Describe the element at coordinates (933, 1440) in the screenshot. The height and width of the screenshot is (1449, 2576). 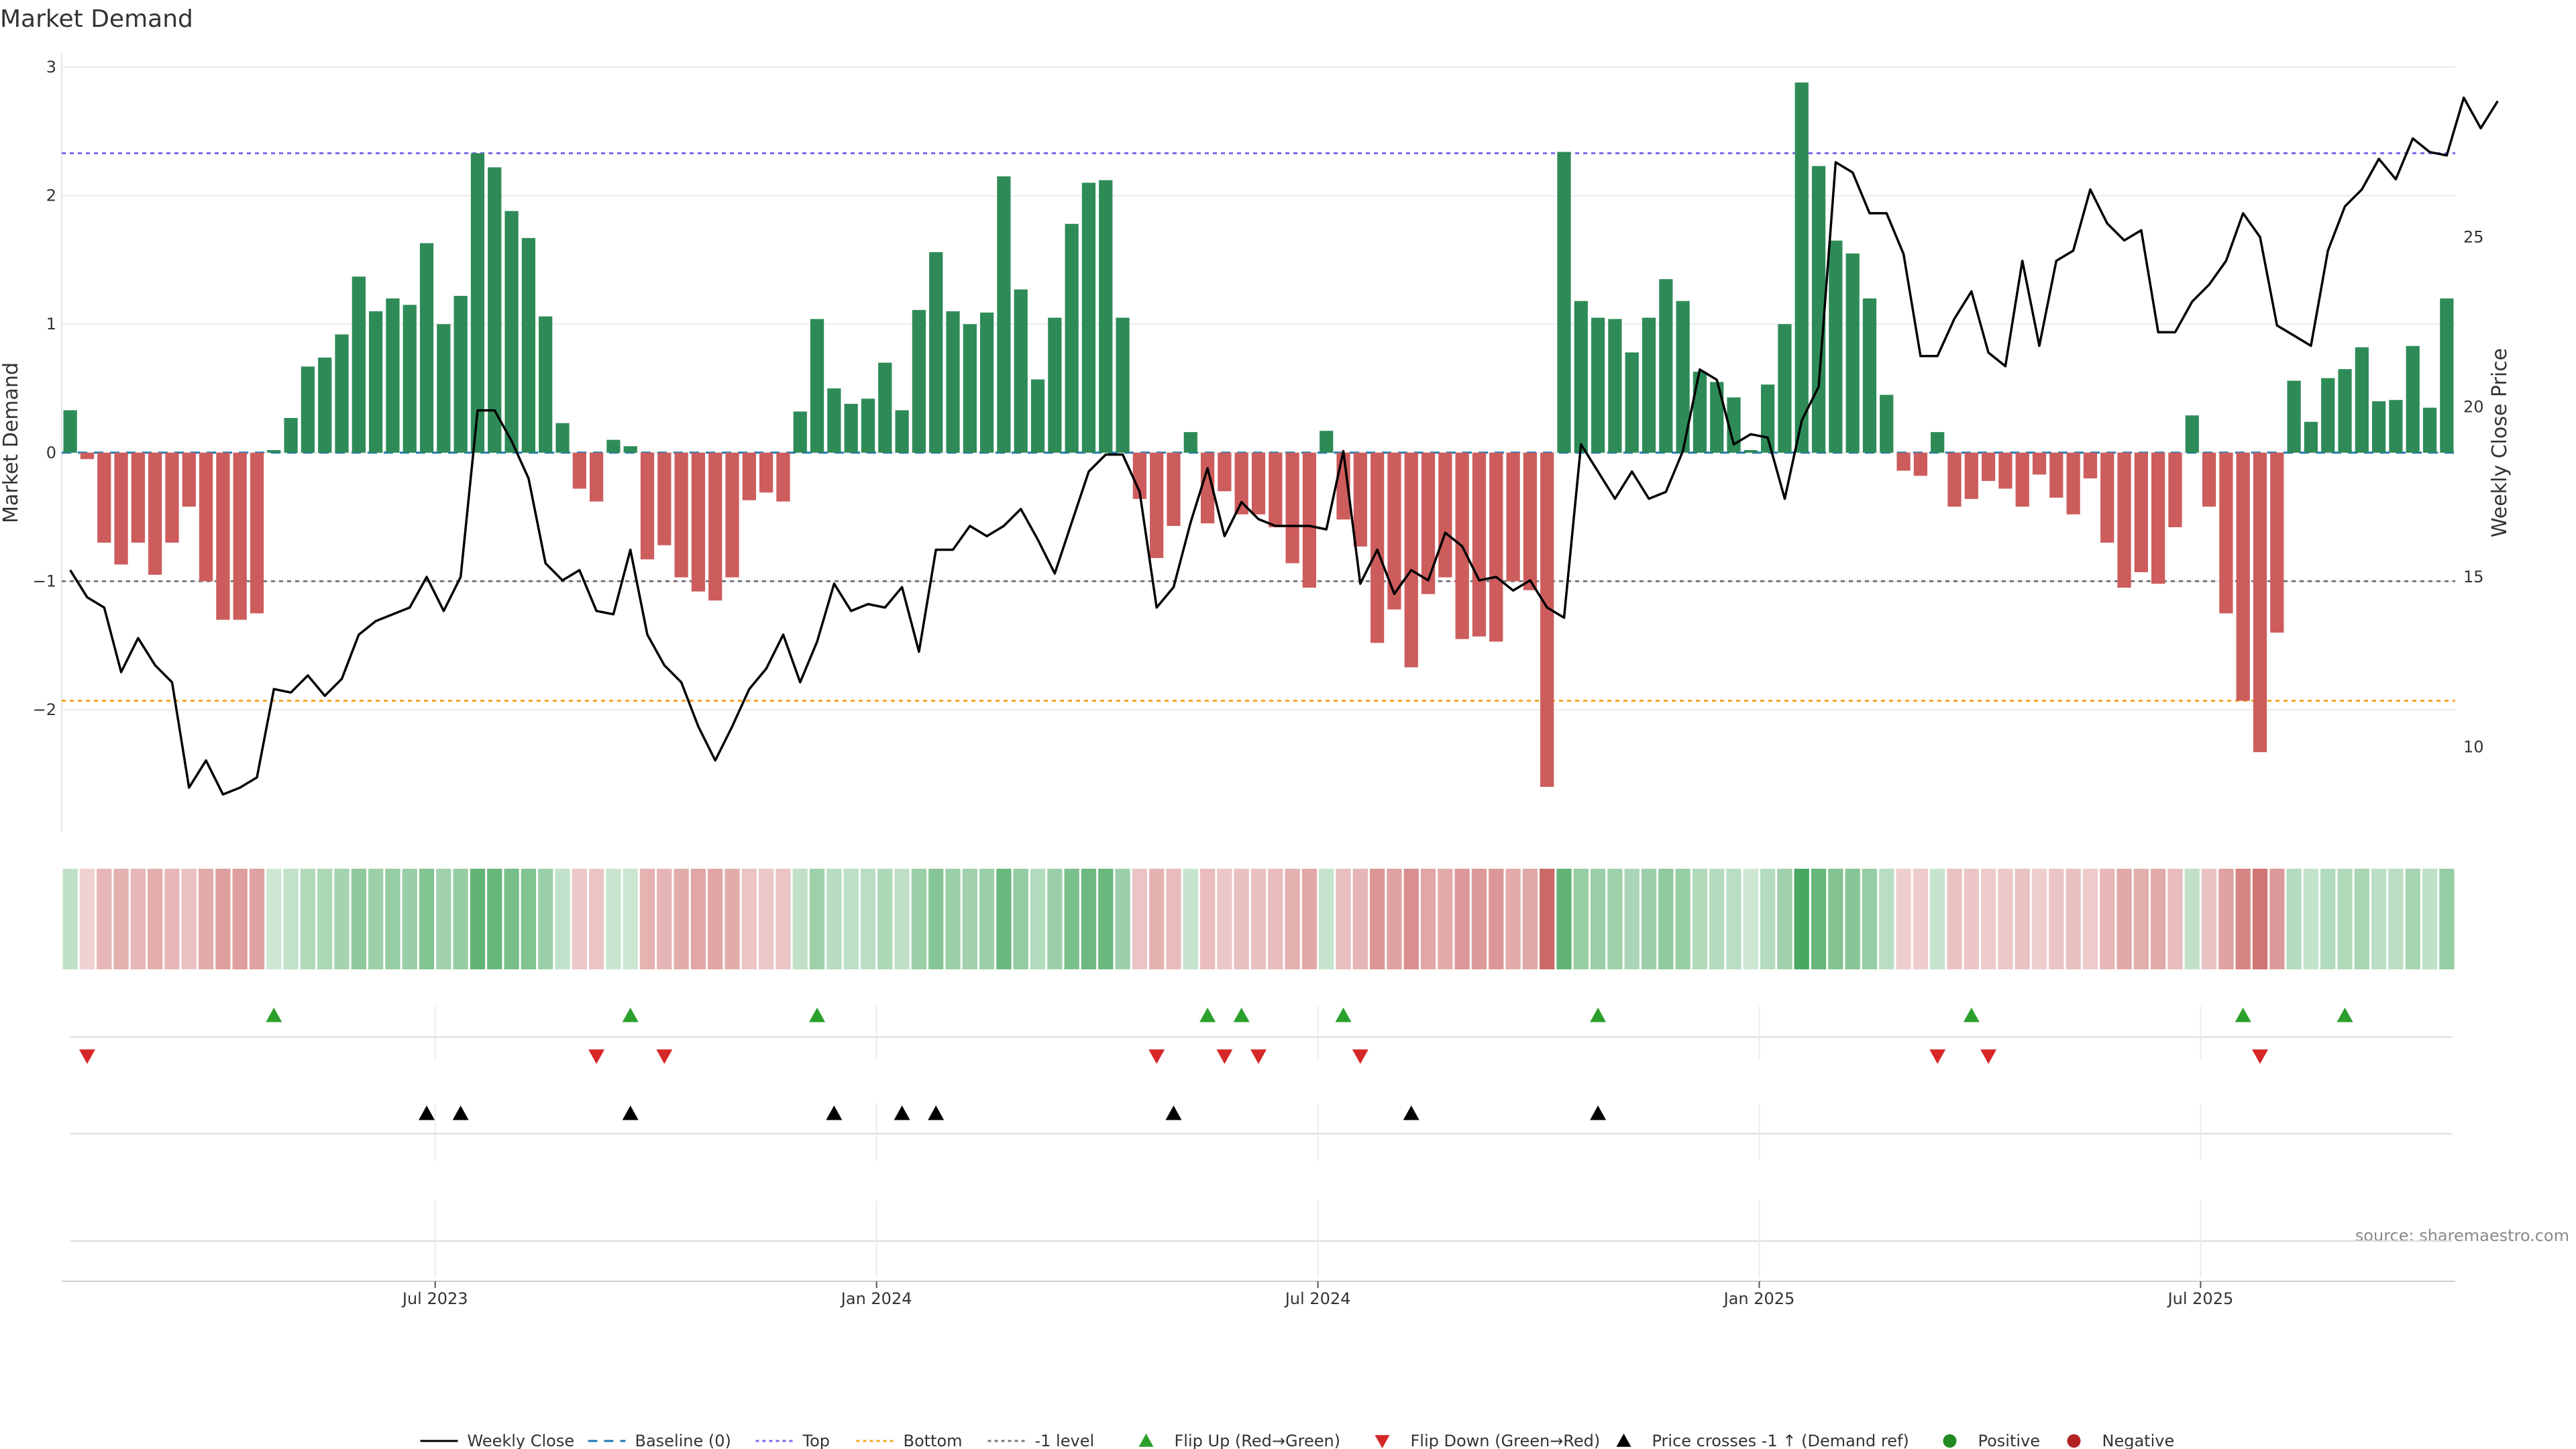
I see `legend-label: Bottom` at that location.